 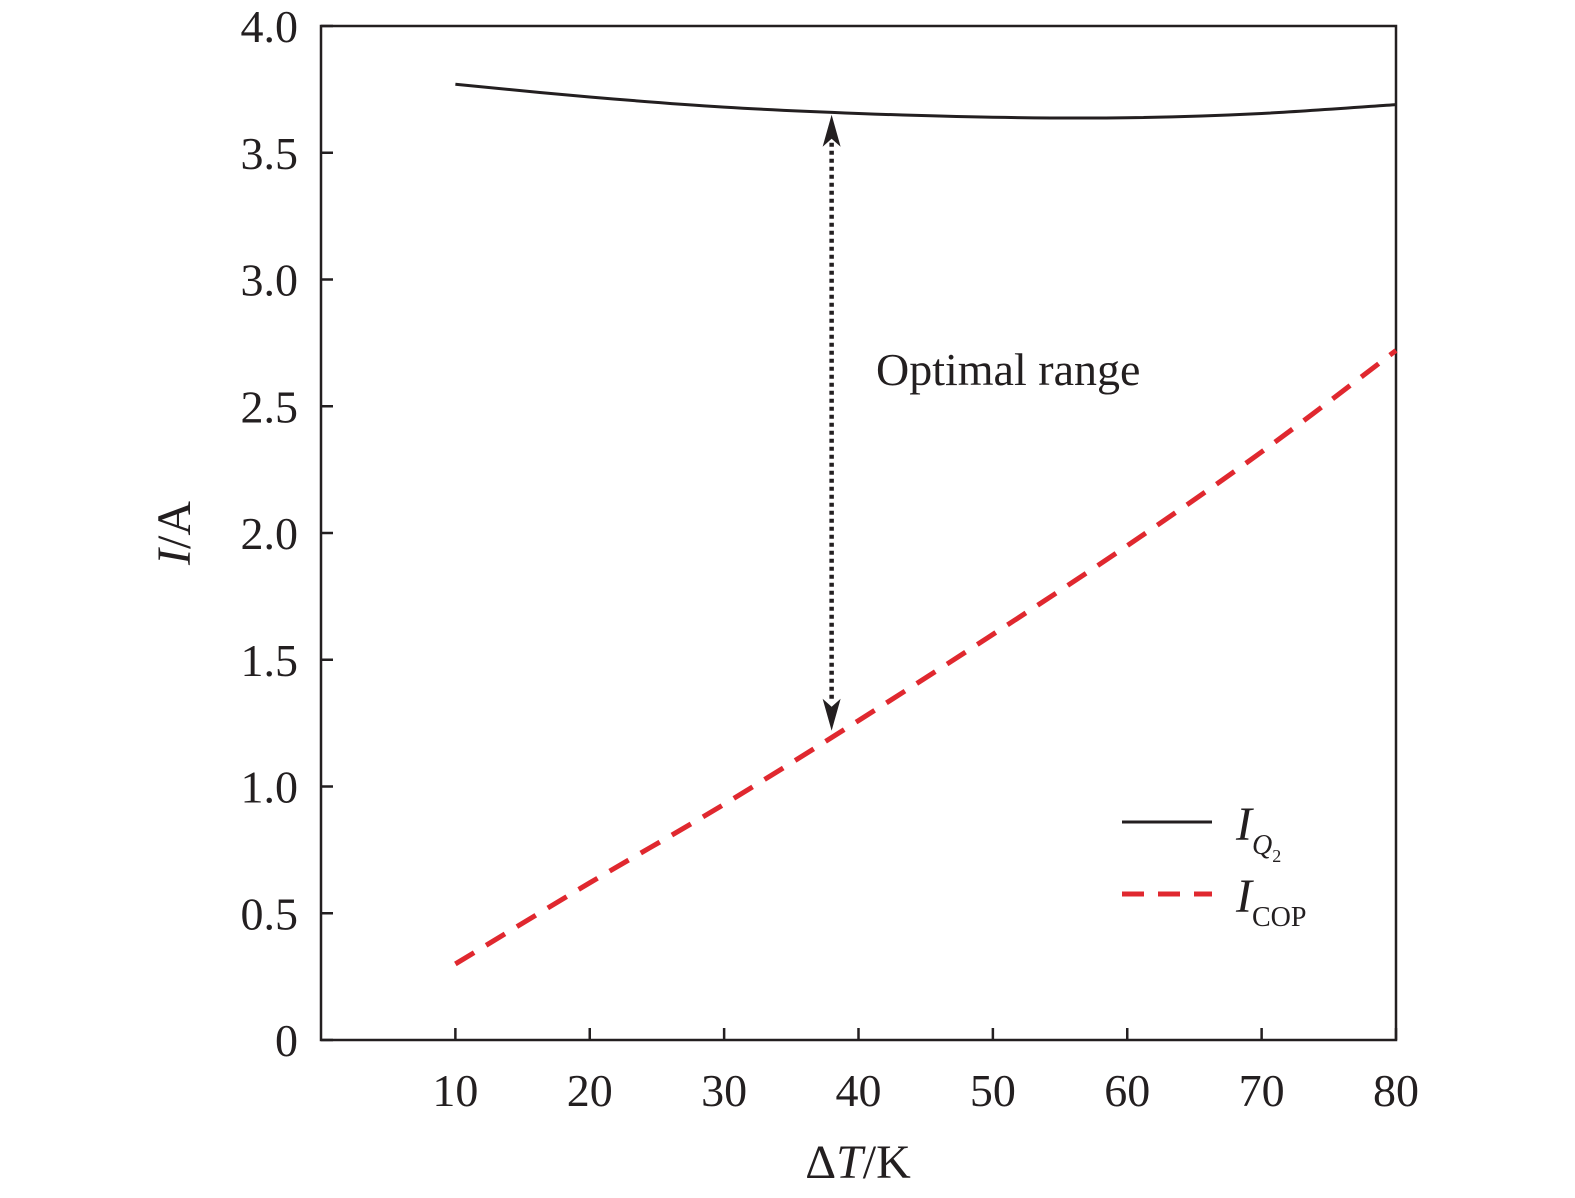 I want to click on legend-label-iq2: IQ2, so click(x=1258, y=832).